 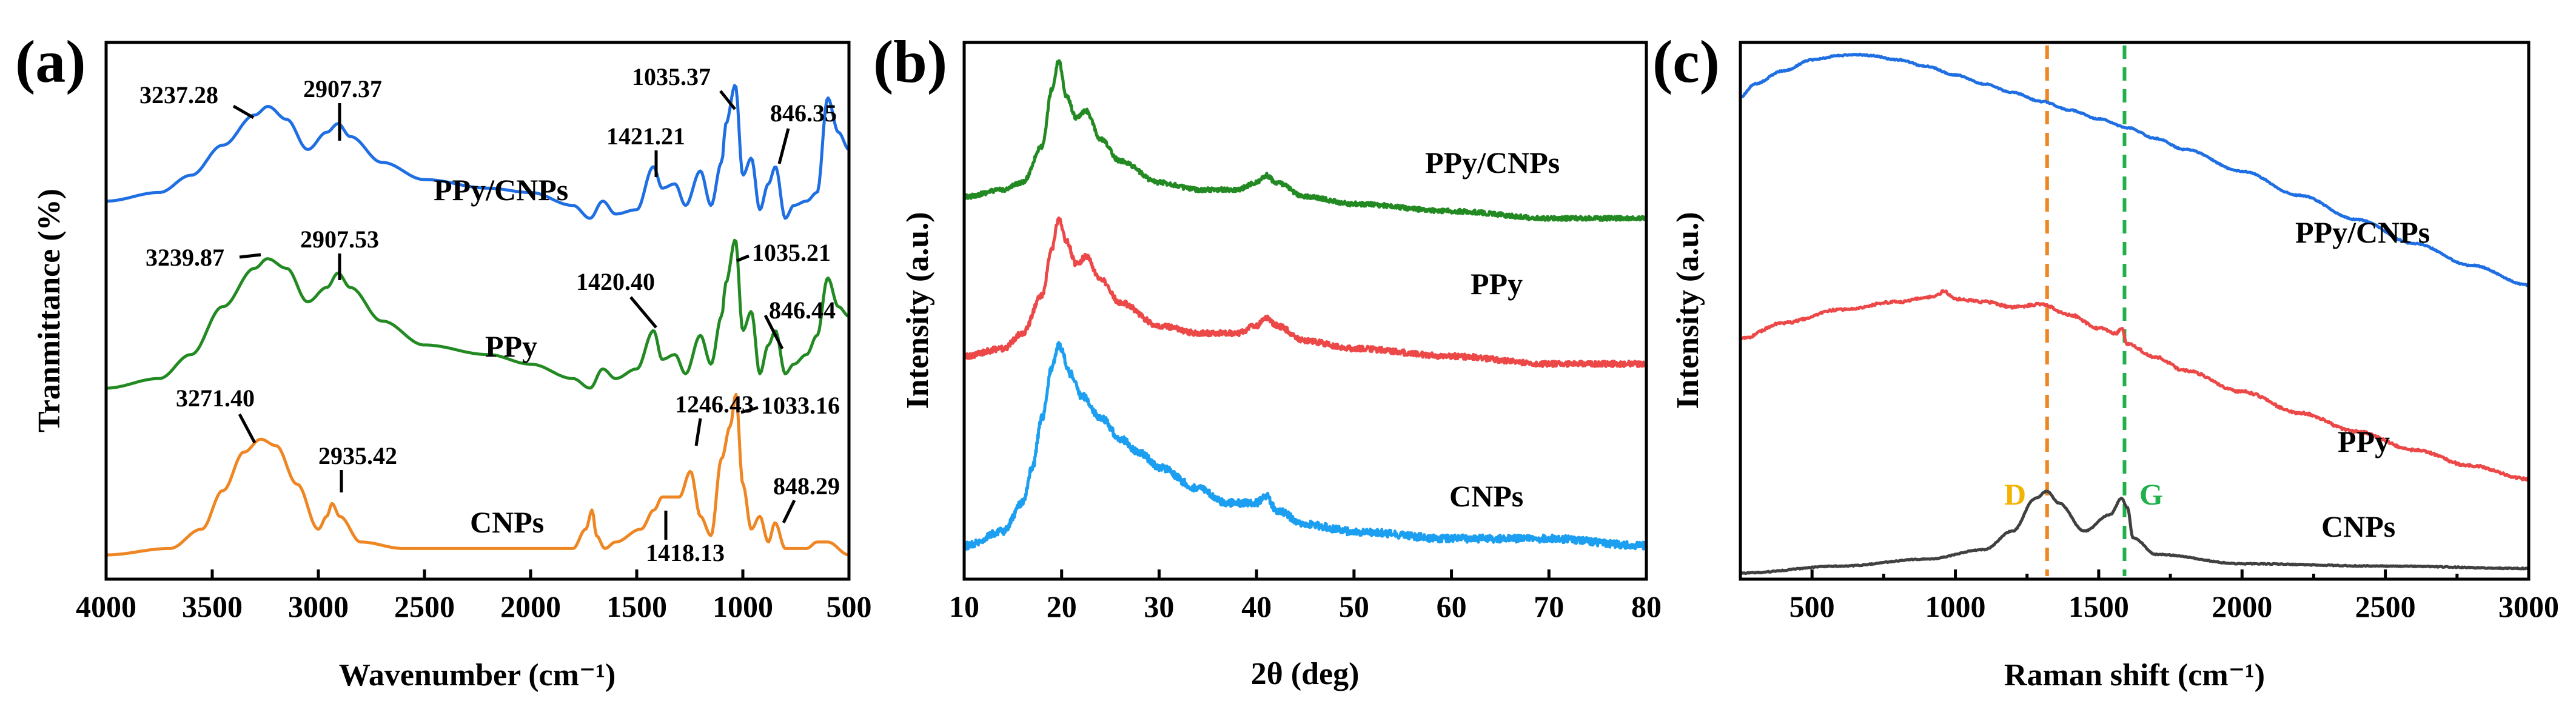 What do you see at coordinates (791, 253) in the screenshot?
I see `annotation-1035-21: 1035.21` at bounding box center [791, 253].